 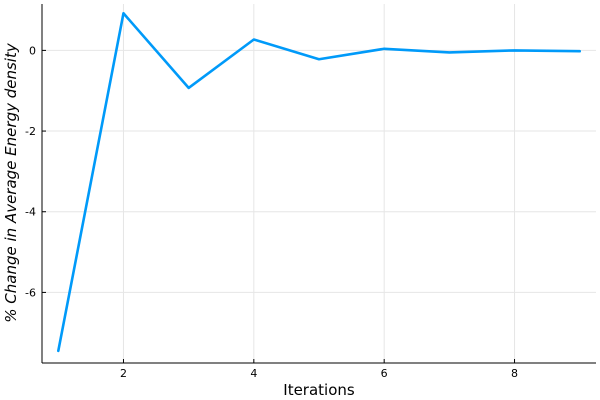 What do you see at coordinates (30, 131) in the screenshot?
I see `y-tick-label: -2` at bounding box center [30, 131].